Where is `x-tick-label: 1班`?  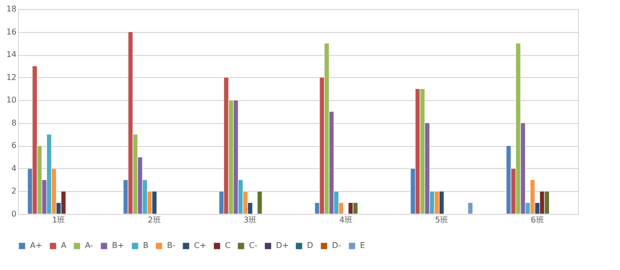 x-tick-label: 1班 is located at coordinates (59, 220).